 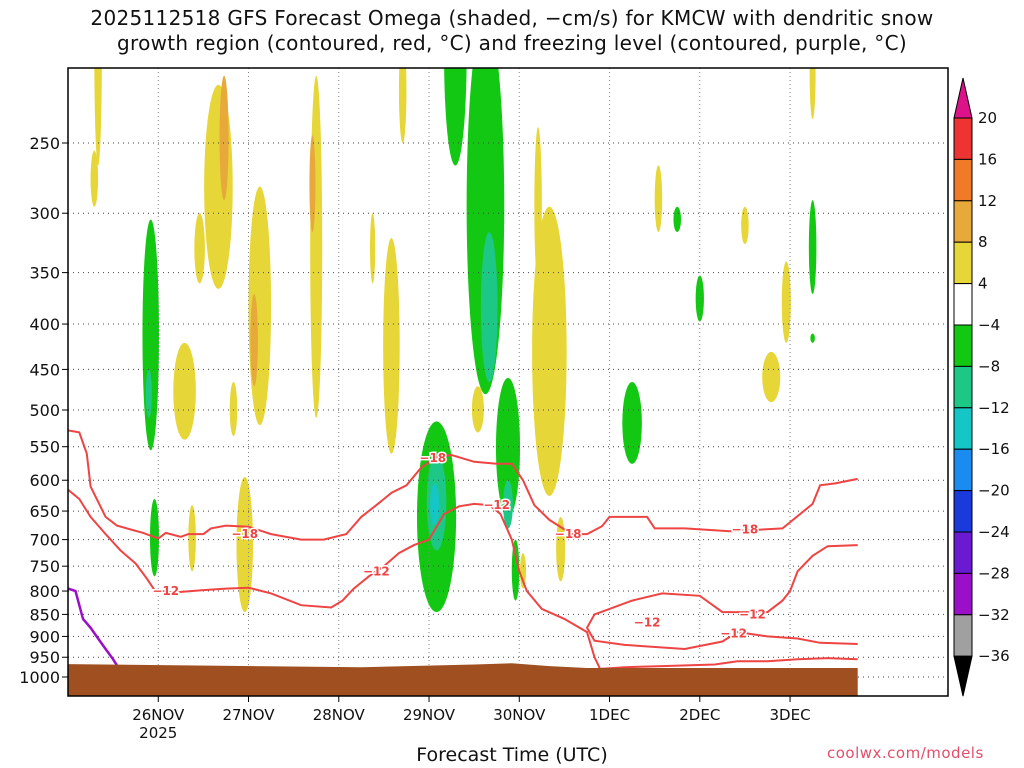 What do you see at coordinates (44, 369) in the screenshot?
I see `y-tick-label: 450` at bounding box center [44, 369].